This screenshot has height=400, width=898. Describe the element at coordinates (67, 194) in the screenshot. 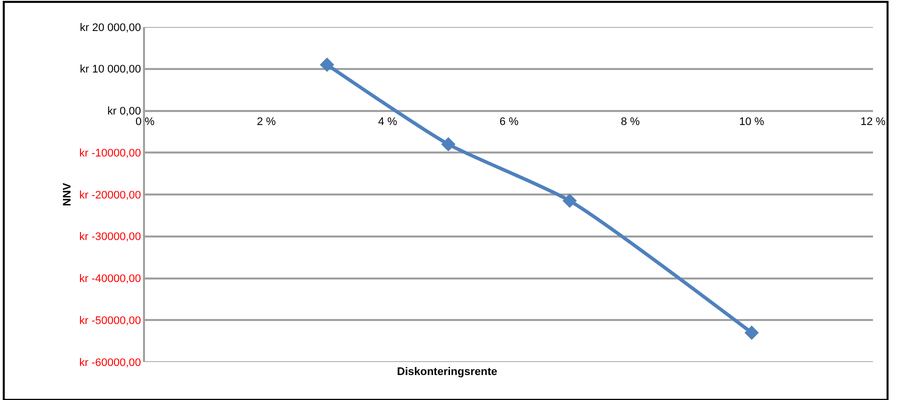

I see `y-axis-title: NNV` at that location.